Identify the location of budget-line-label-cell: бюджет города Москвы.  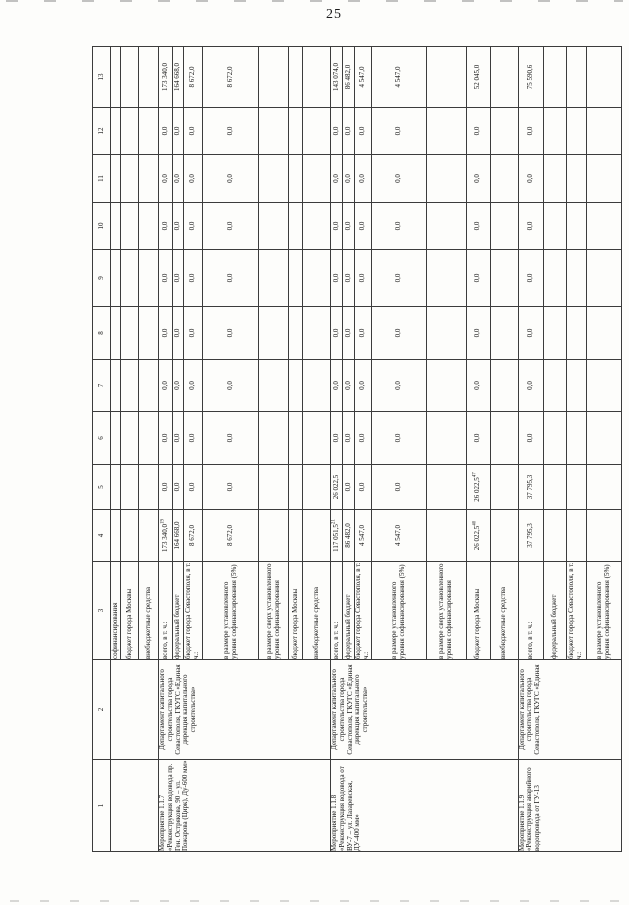
(478, 610).